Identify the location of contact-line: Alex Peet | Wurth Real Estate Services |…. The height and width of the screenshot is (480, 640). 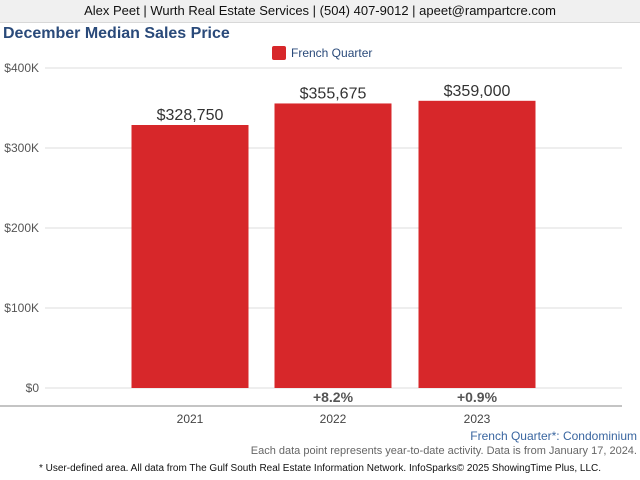
(320, 10).